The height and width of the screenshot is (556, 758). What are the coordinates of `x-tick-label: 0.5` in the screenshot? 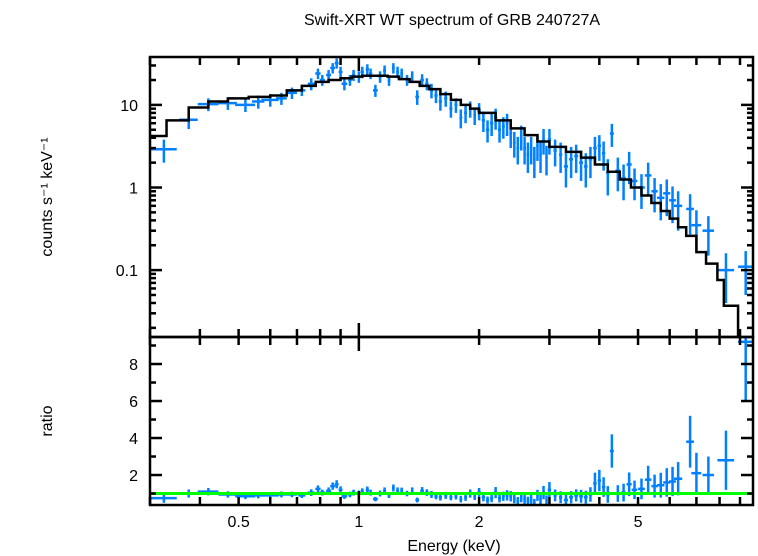 It's located at (238, 522).